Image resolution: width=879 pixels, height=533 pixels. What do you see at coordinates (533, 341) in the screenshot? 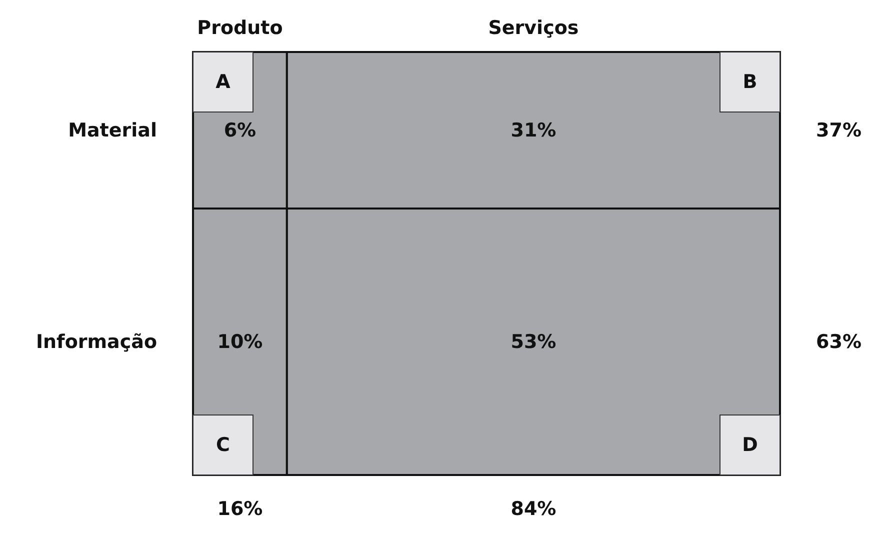
I see `data-label: 53%` at bounding box center [533, 341].